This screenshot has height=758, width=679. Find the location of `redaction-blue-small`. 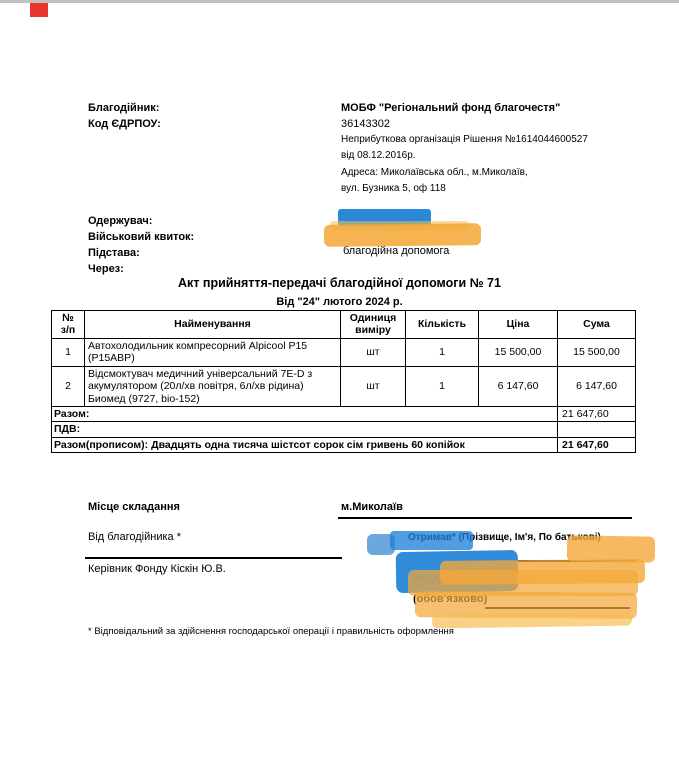

redaction-blue-small is located at coordinates (381, 544).